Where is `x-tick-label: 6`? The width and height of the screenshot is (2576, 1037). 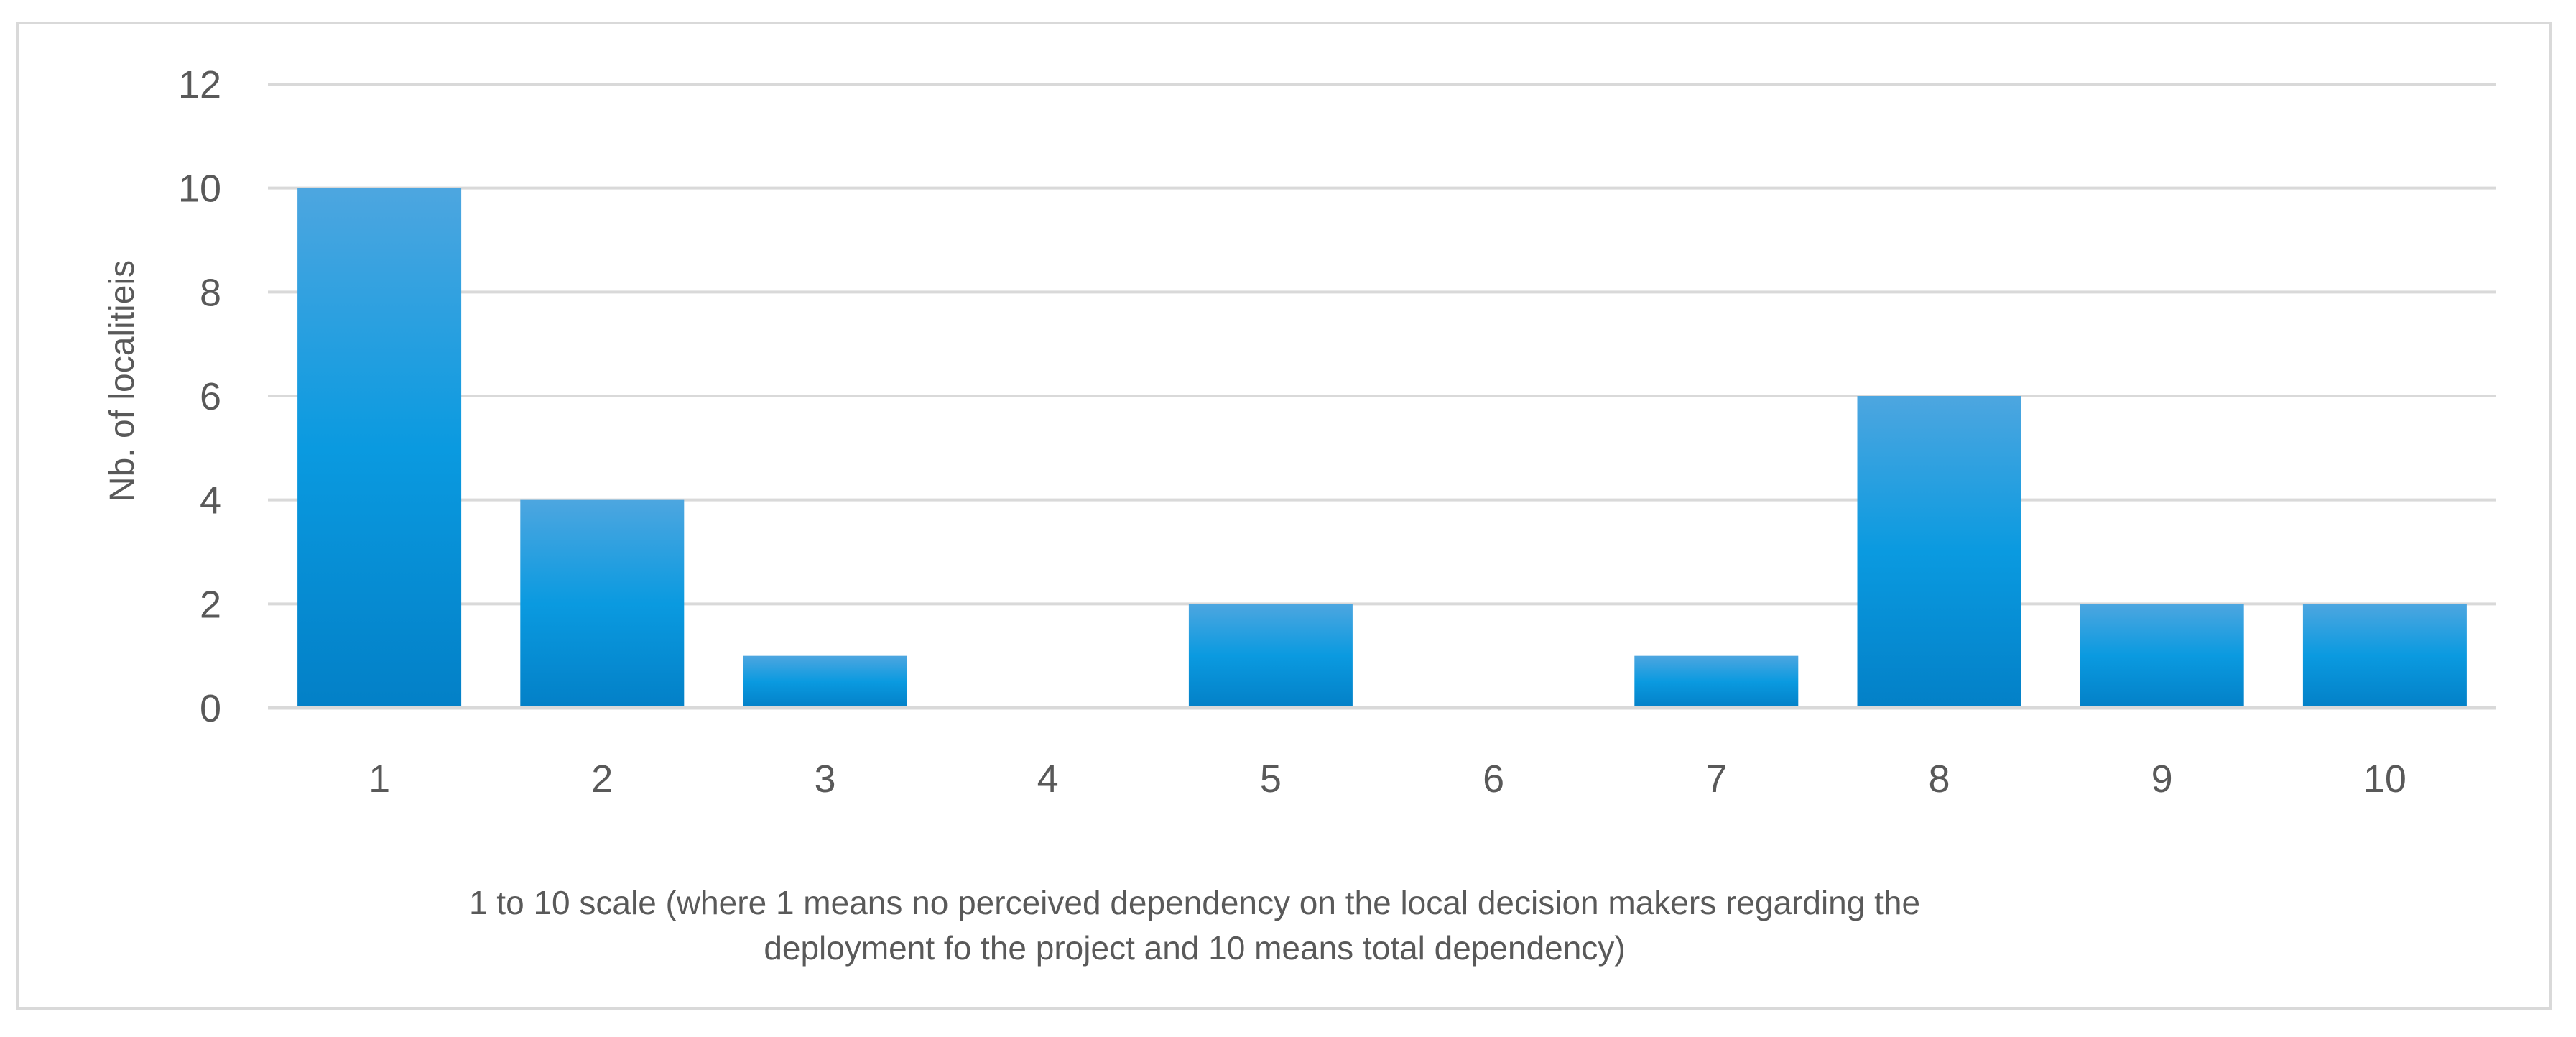
x-tick-label: 6 is located at coordinates (1493, 779).